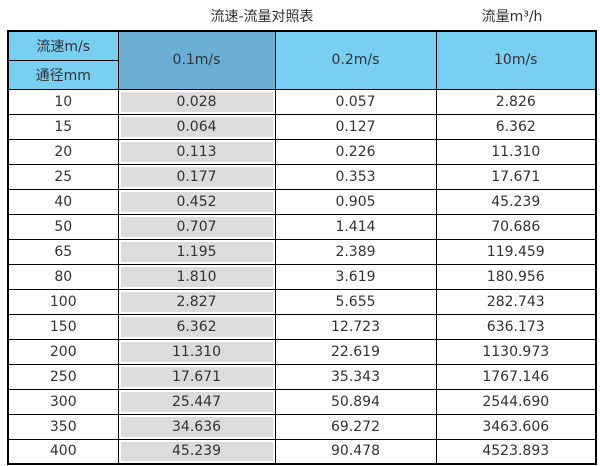 This screenshot has width=600, height=466. I want to click on flow-value-0-1: 25.447, so click(196, 401).